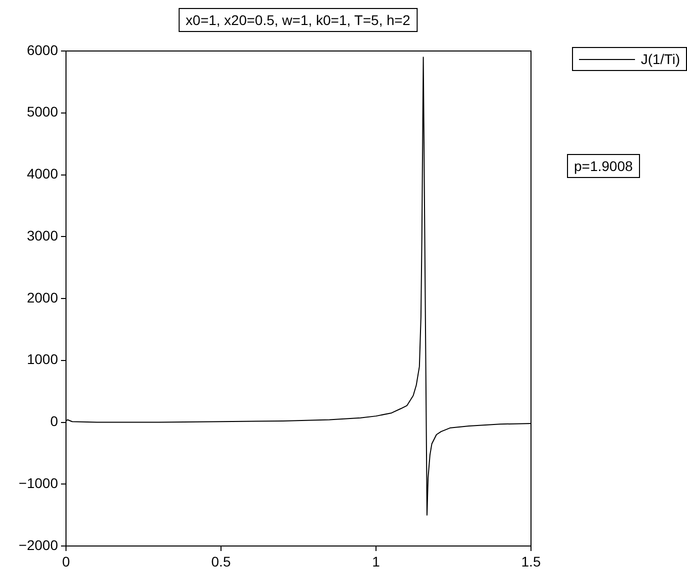  What do you see at coordinates (42, 50) in the screenshot?
I see `y-tick-label: 6000` at bounding box center [42, 50].